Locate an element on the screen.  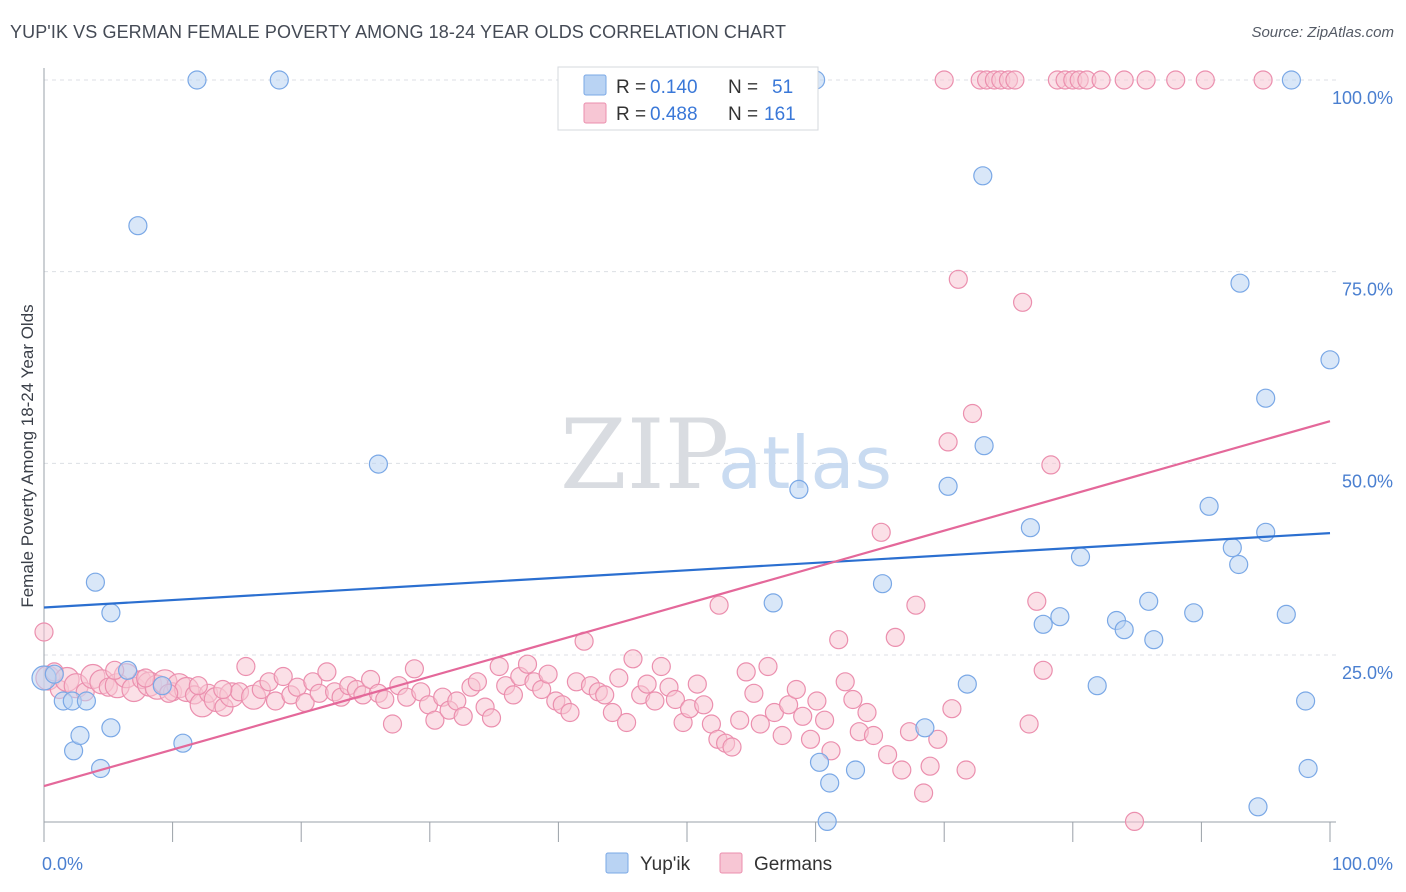
legend-r-label-2: R = is located at coordinates (631, 114).